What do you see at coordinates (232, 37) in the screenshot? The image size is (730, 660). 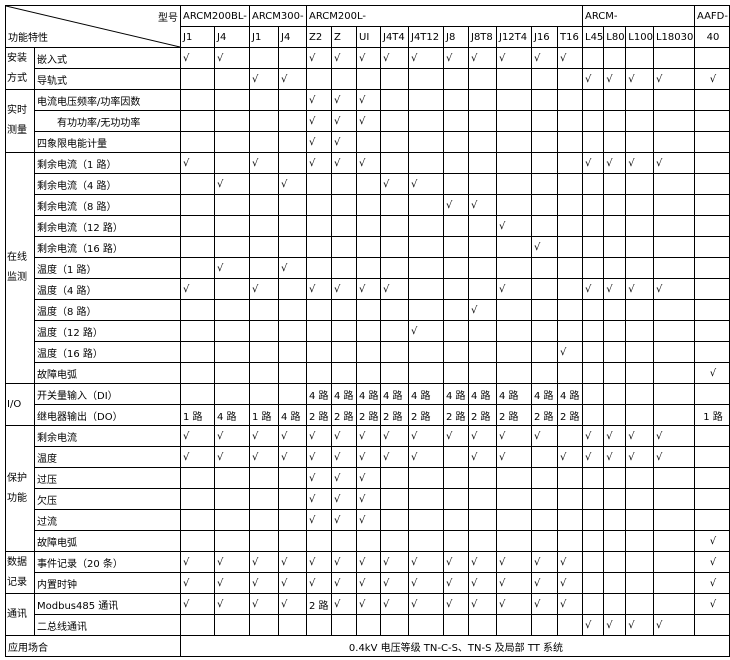 I see `model-header: J4` at bounding box center [232, 37].